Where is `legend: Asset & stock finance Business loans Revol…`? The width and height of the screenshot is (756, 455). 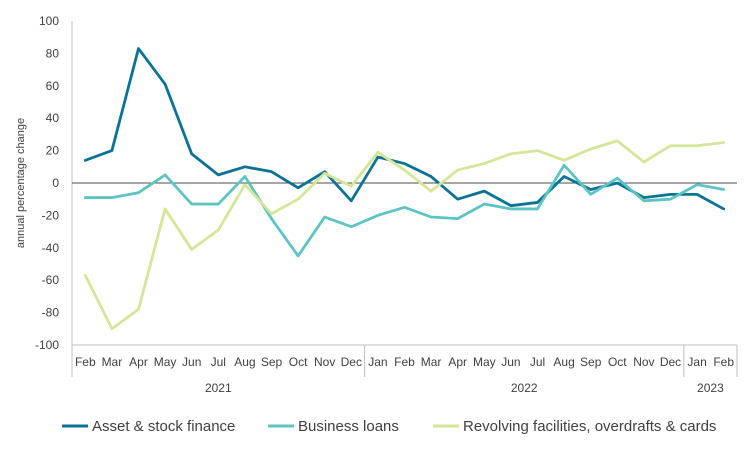
legend: Asset & stock finance Business loans Revol… is located at coordinates (389, 426).